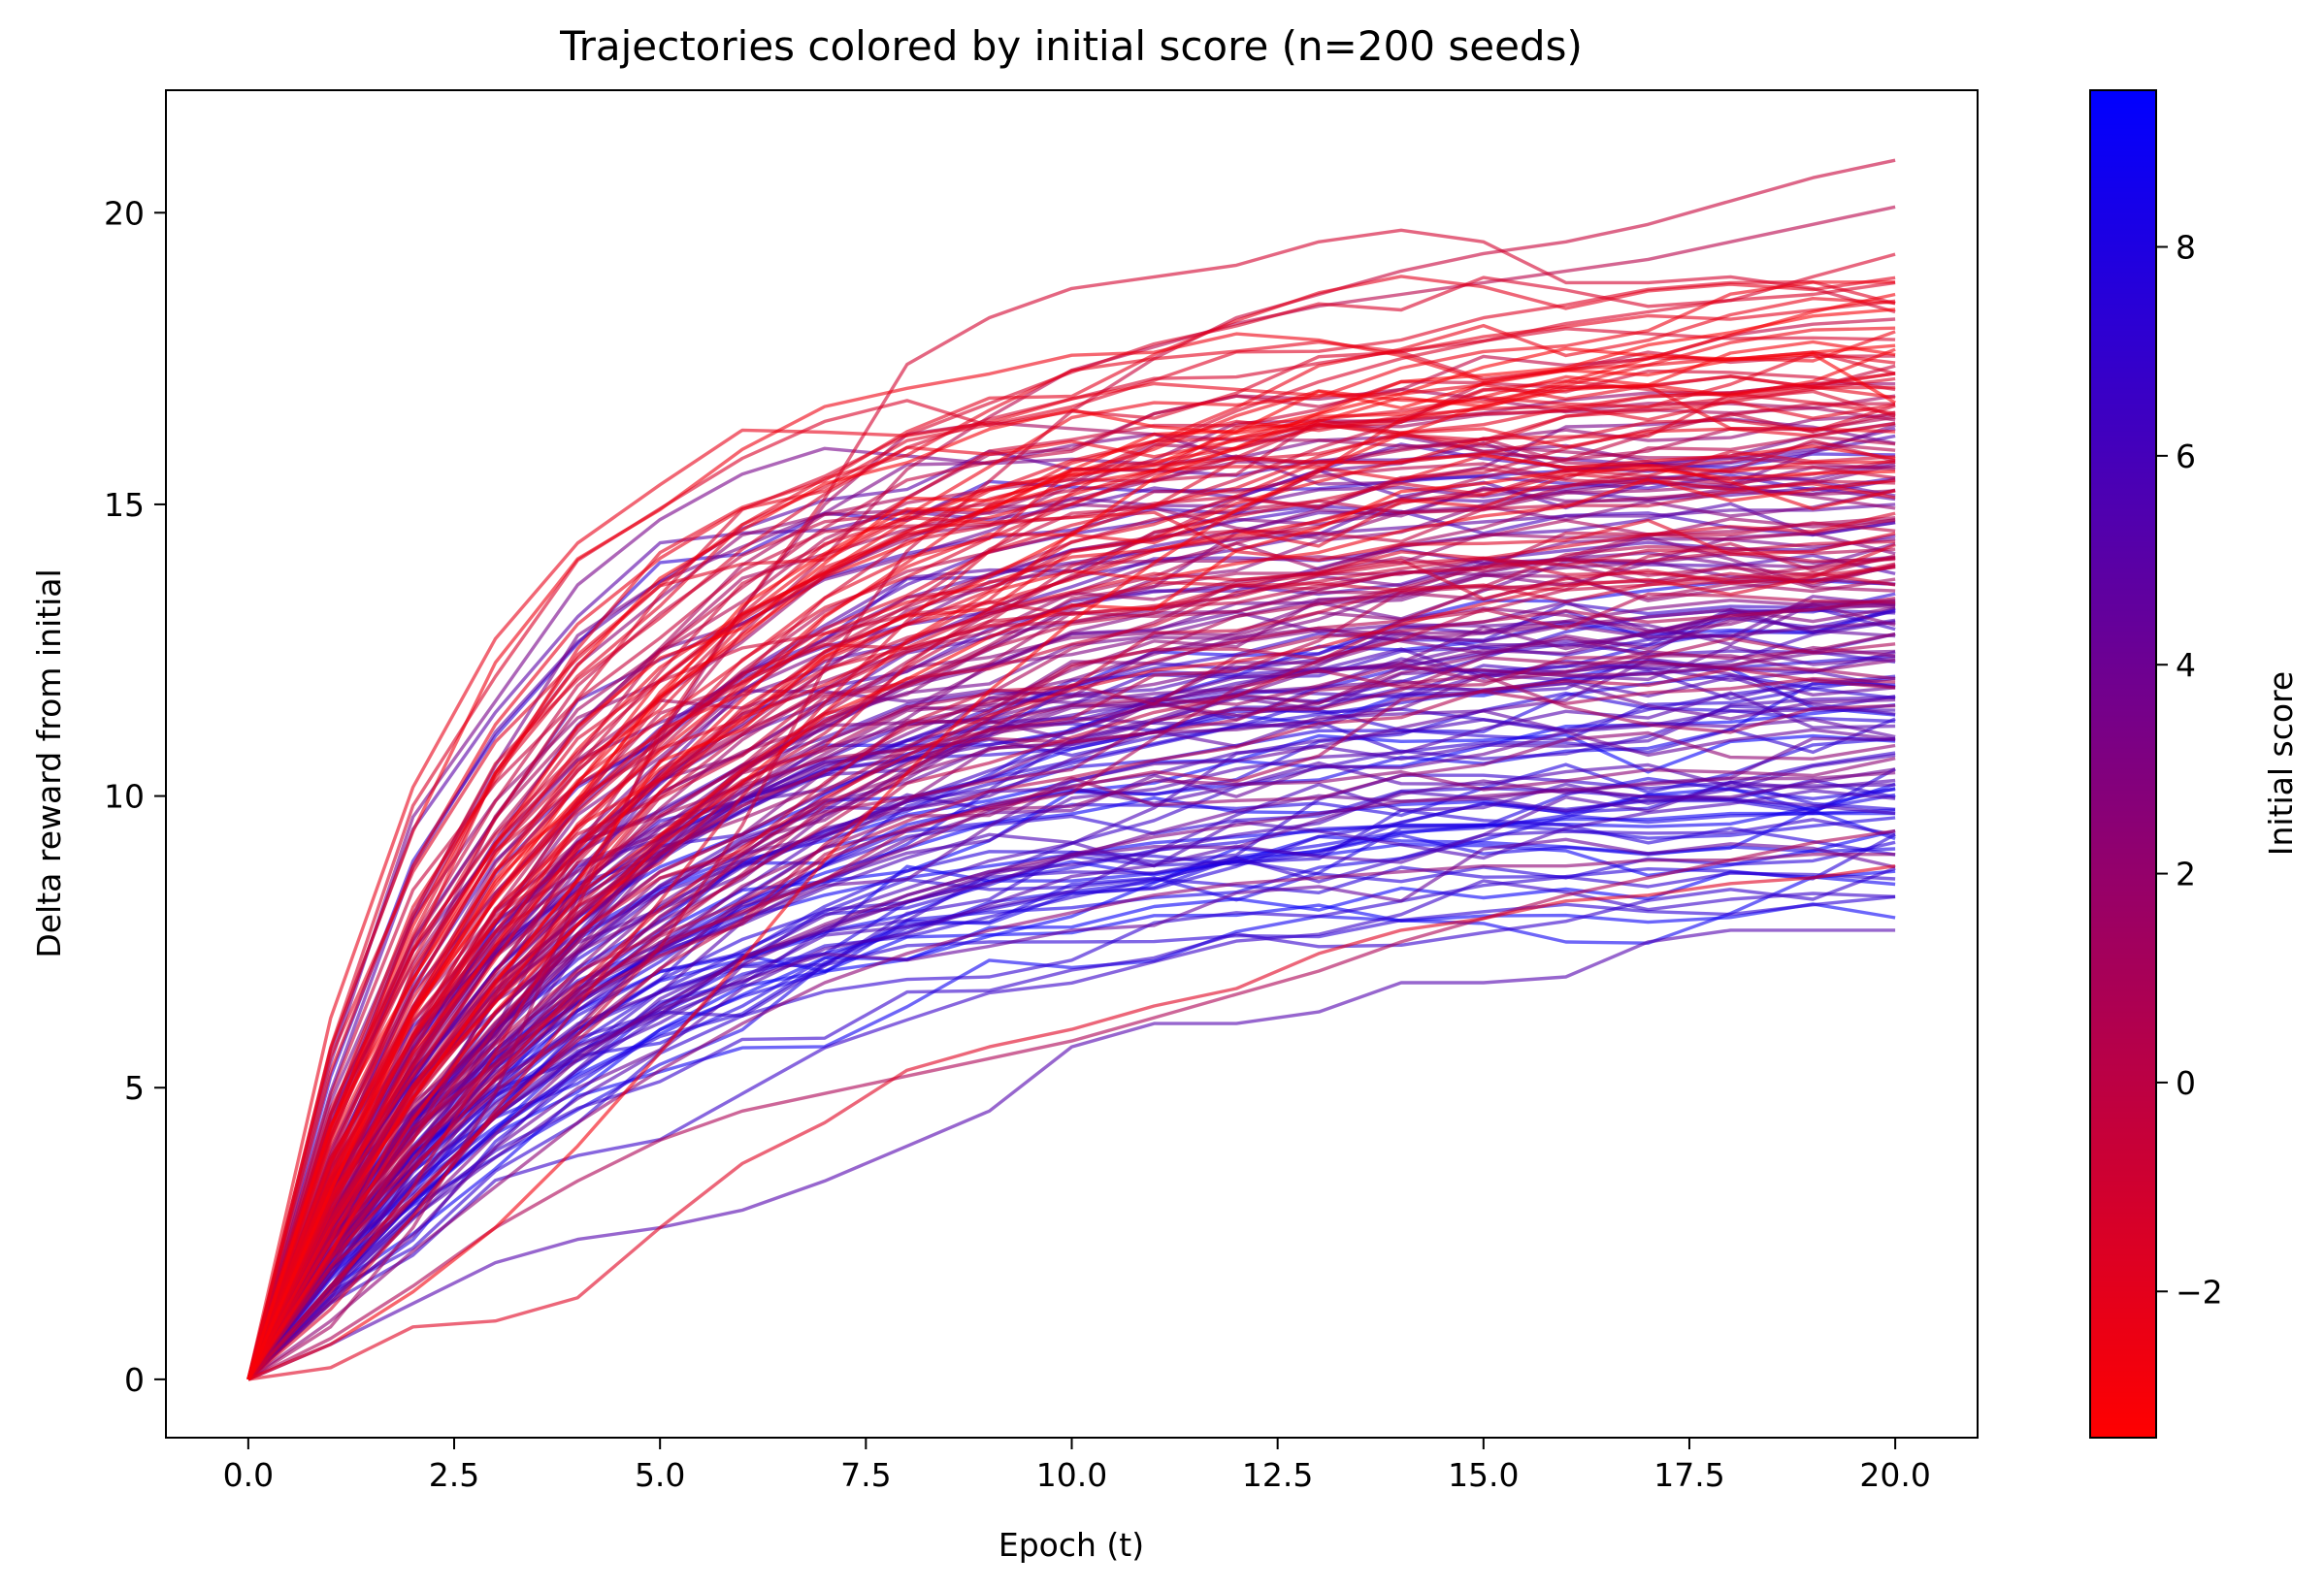 The height and width of the screenshot is (1589, 2324). Describe the element at coordinates (1483, 1475) in the screenshot. I see `x-tick-label: 15.0` at that location.